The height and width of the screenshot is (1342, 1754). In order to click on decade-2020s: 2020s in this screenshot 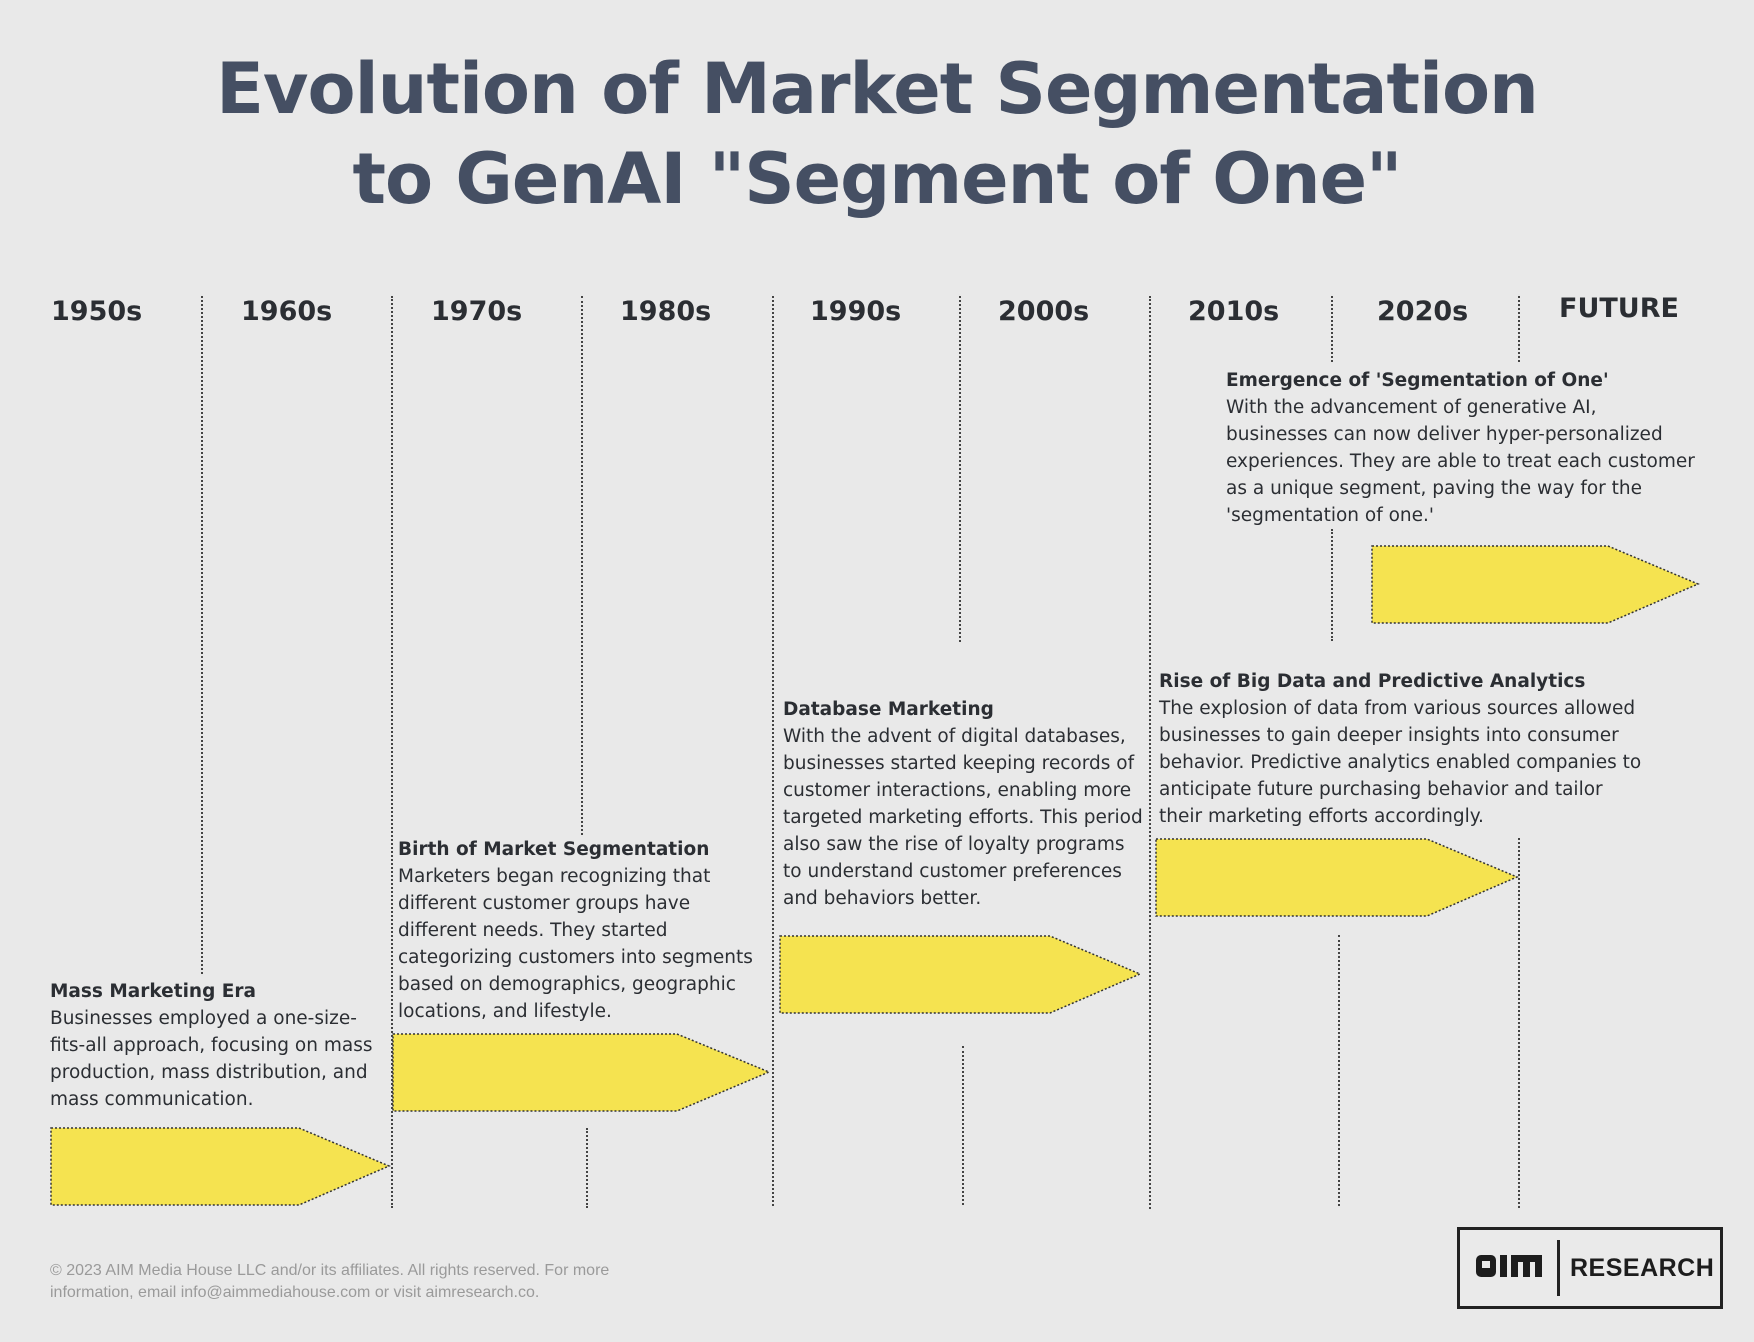, I will do `click(1423, 311)`.